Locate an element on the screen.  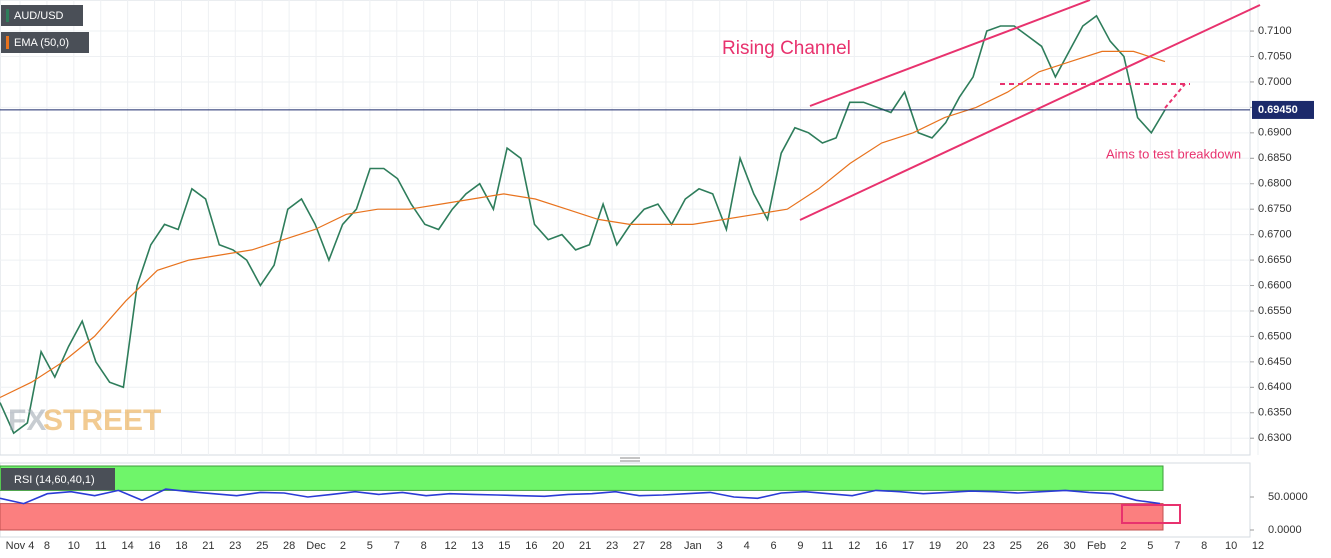
last-price-box is located at coordinates (1283, 109).